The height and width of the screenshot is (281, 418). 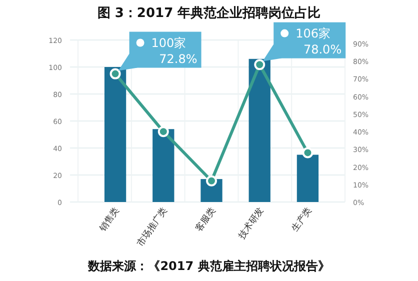 I want to click on annotation: 100家 72.8%, so click(x=174, y=51).